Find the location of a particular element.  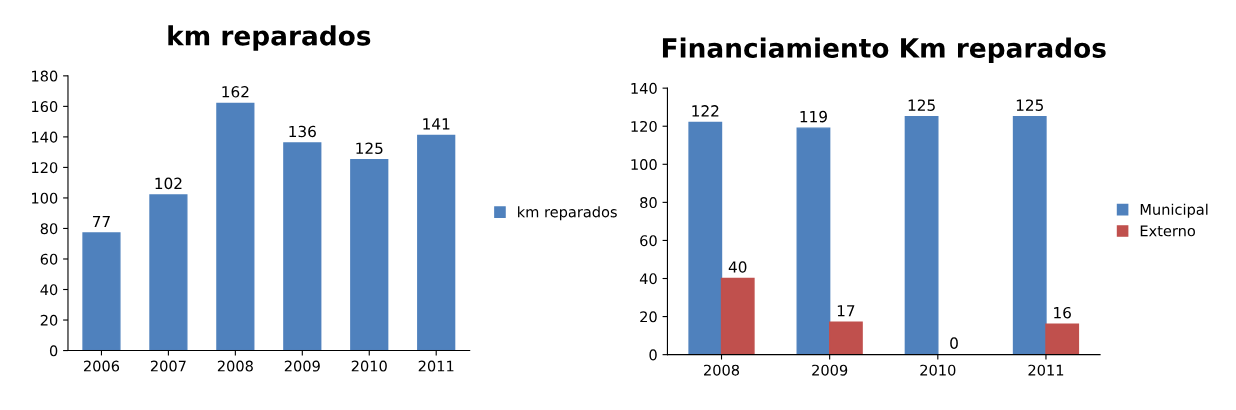

legend-label: Municipal is located at coordinates (1174, 210).